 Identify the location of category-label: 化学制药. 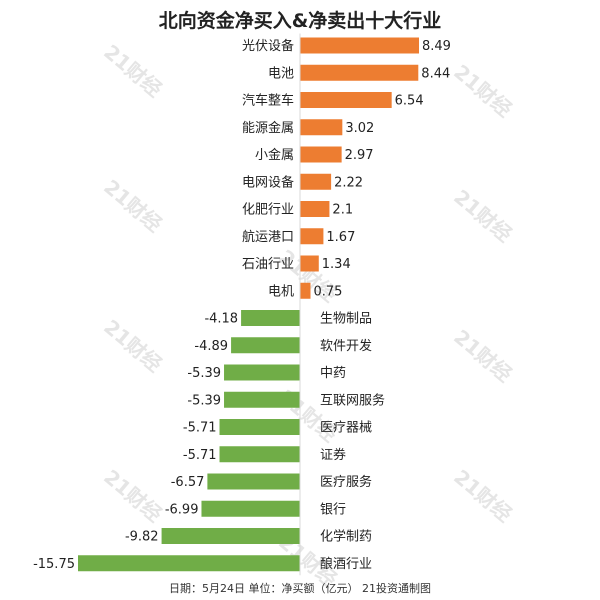
(346, 537).